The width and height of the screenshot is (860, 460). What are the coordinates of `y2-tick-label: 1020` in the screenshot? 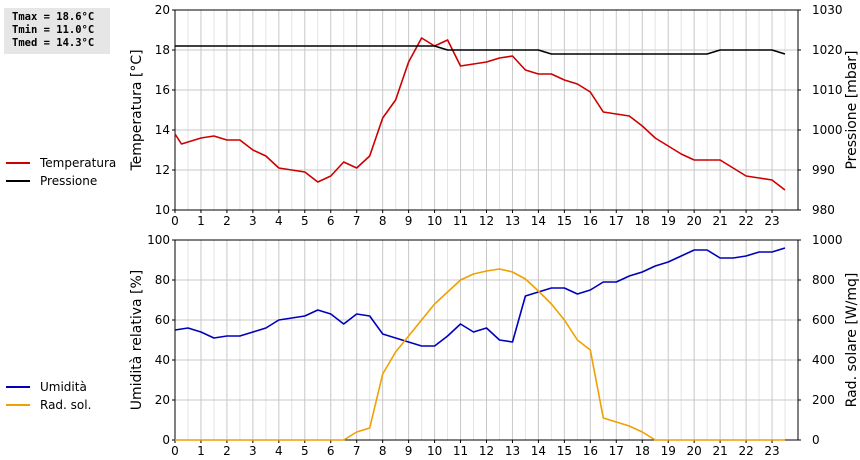 It's located at (827, 50).